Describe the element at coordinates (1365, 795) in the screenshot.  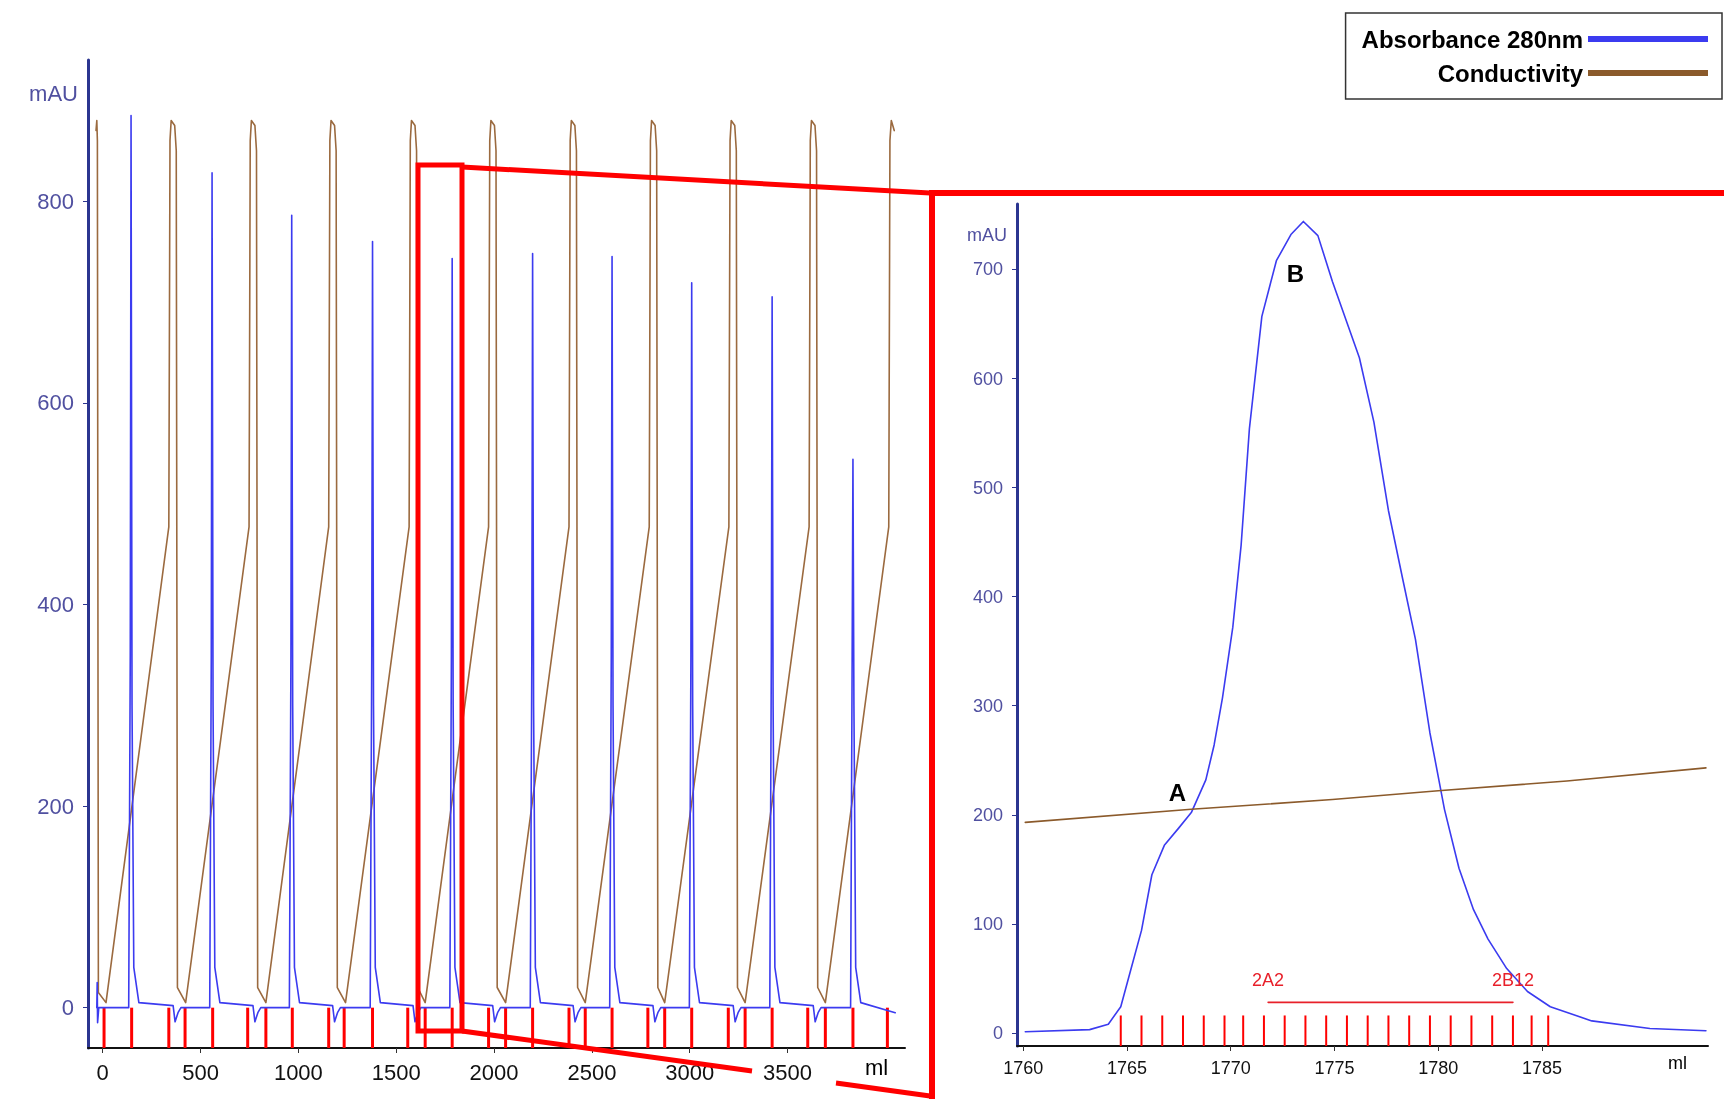
I see `line-series` at that location.